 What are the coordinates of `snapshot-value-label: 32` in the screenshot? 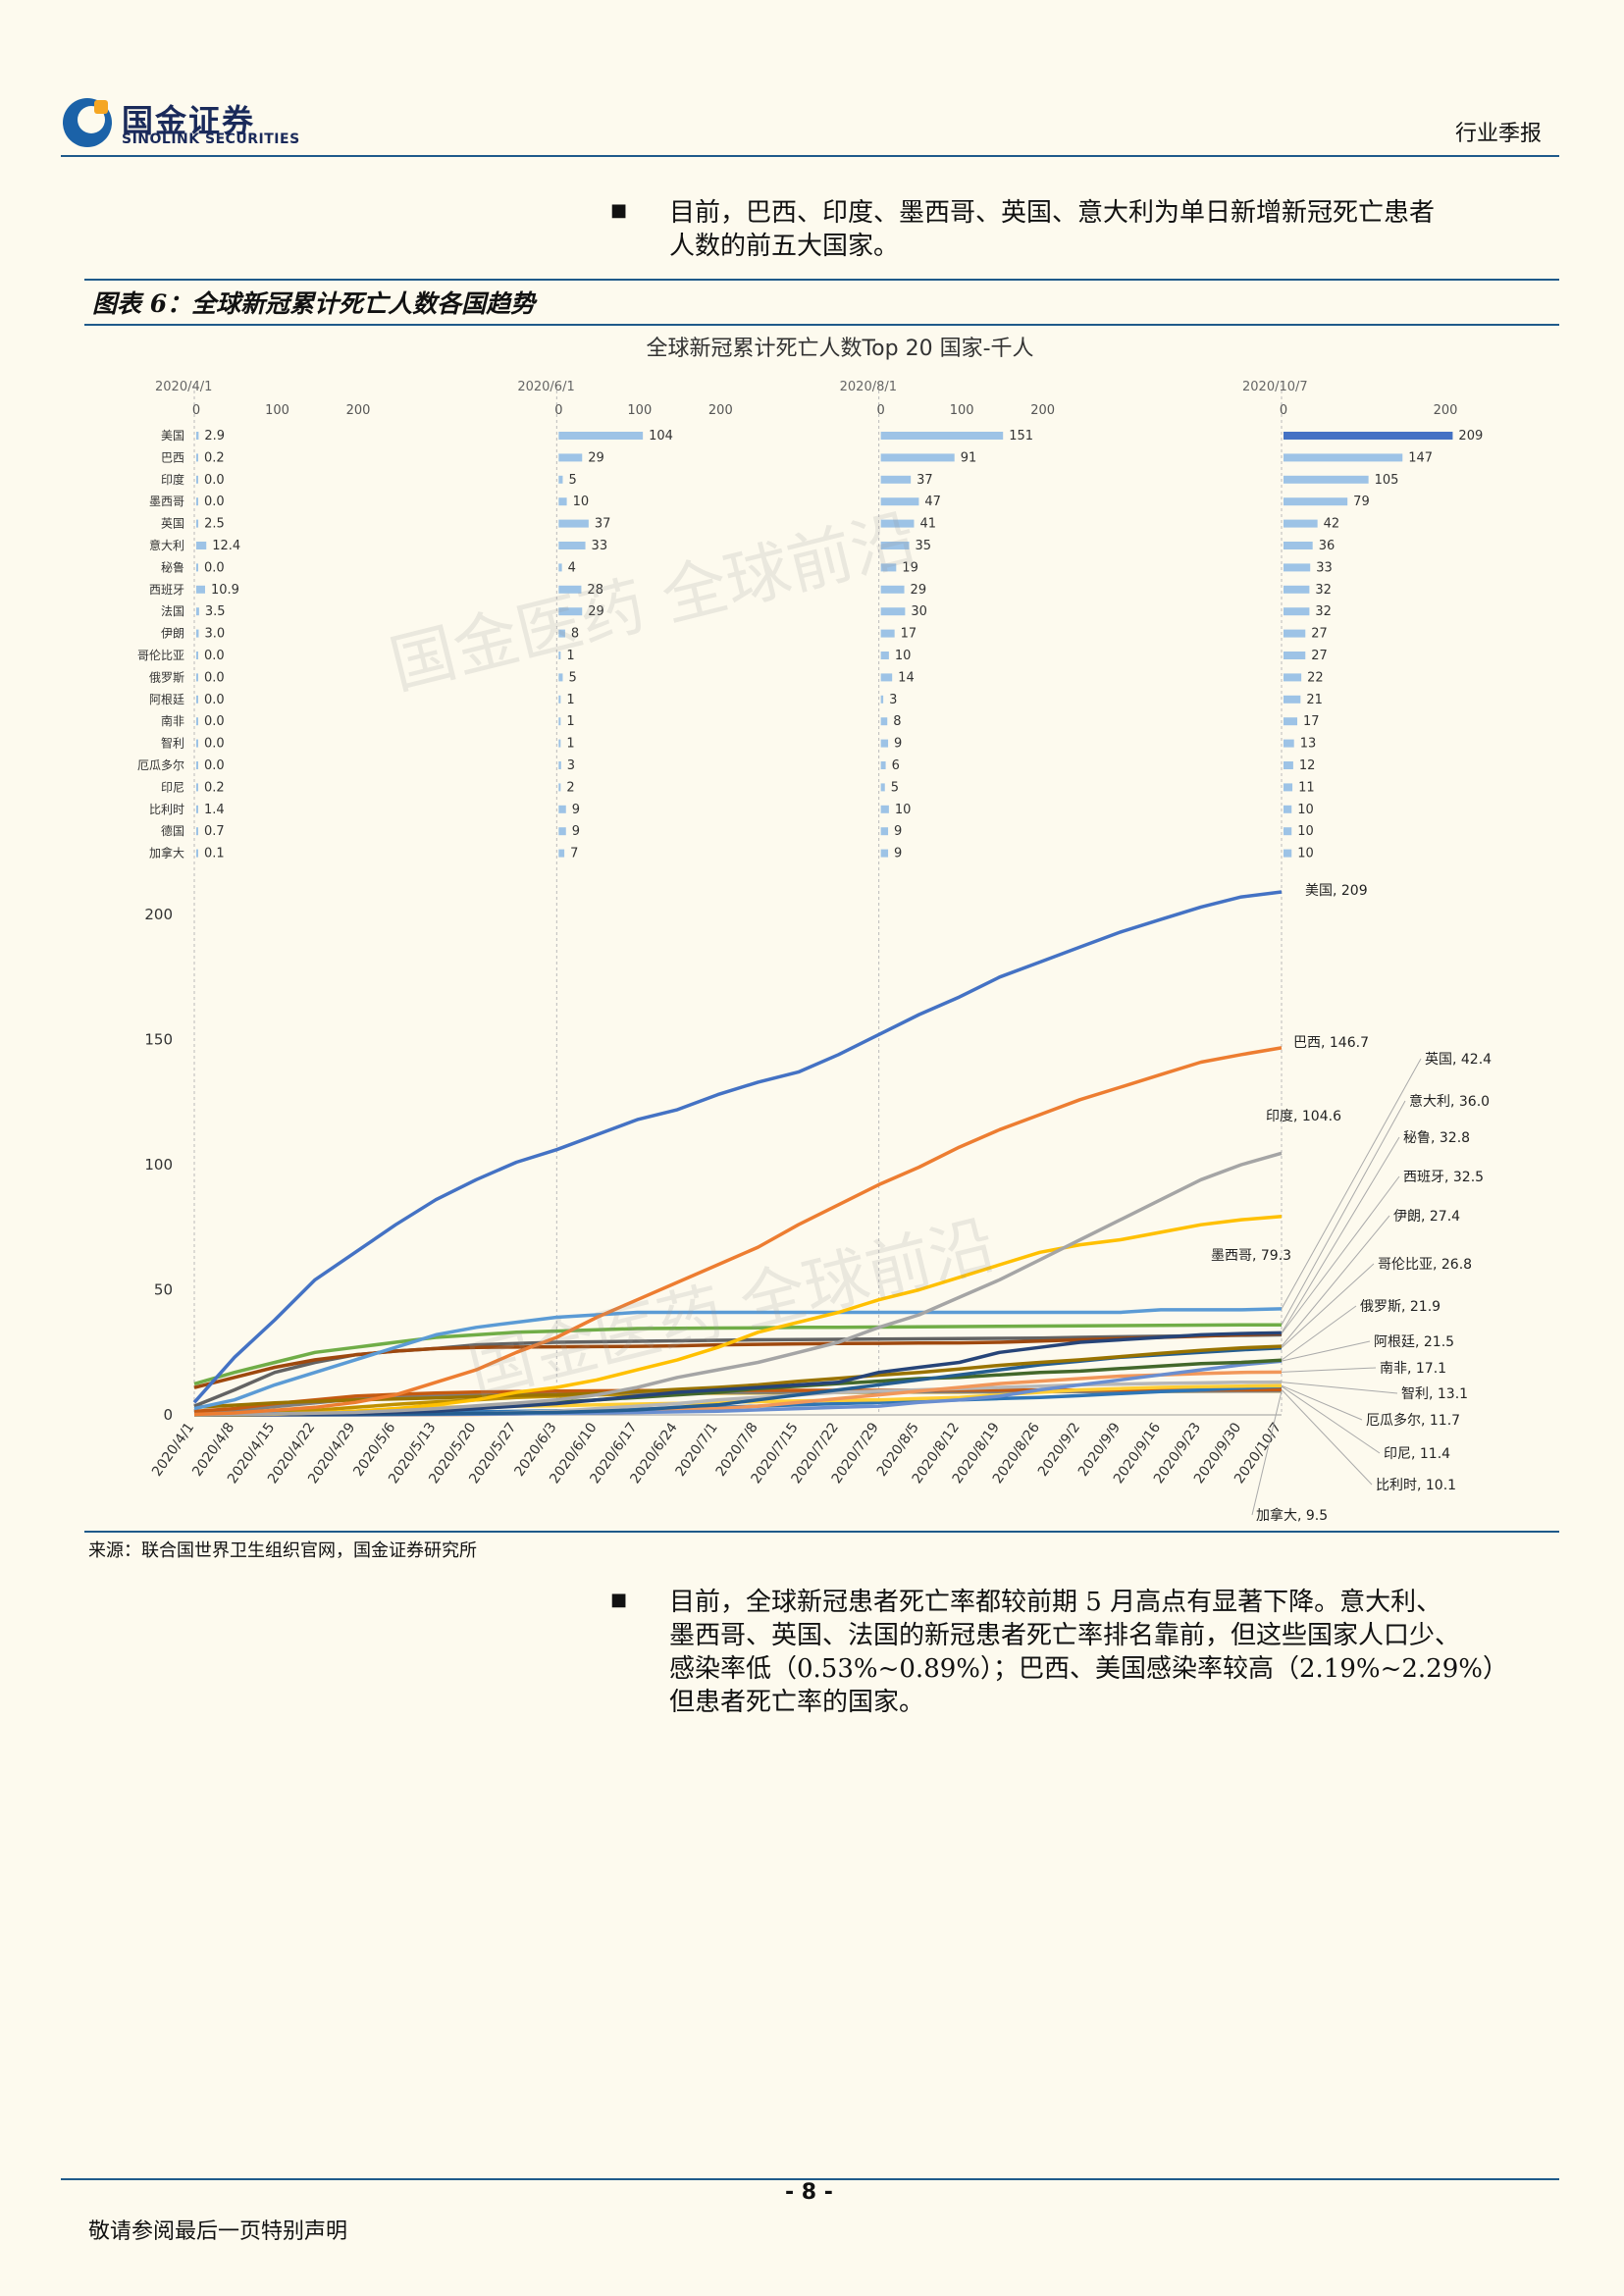 It's located at (1323, 611).